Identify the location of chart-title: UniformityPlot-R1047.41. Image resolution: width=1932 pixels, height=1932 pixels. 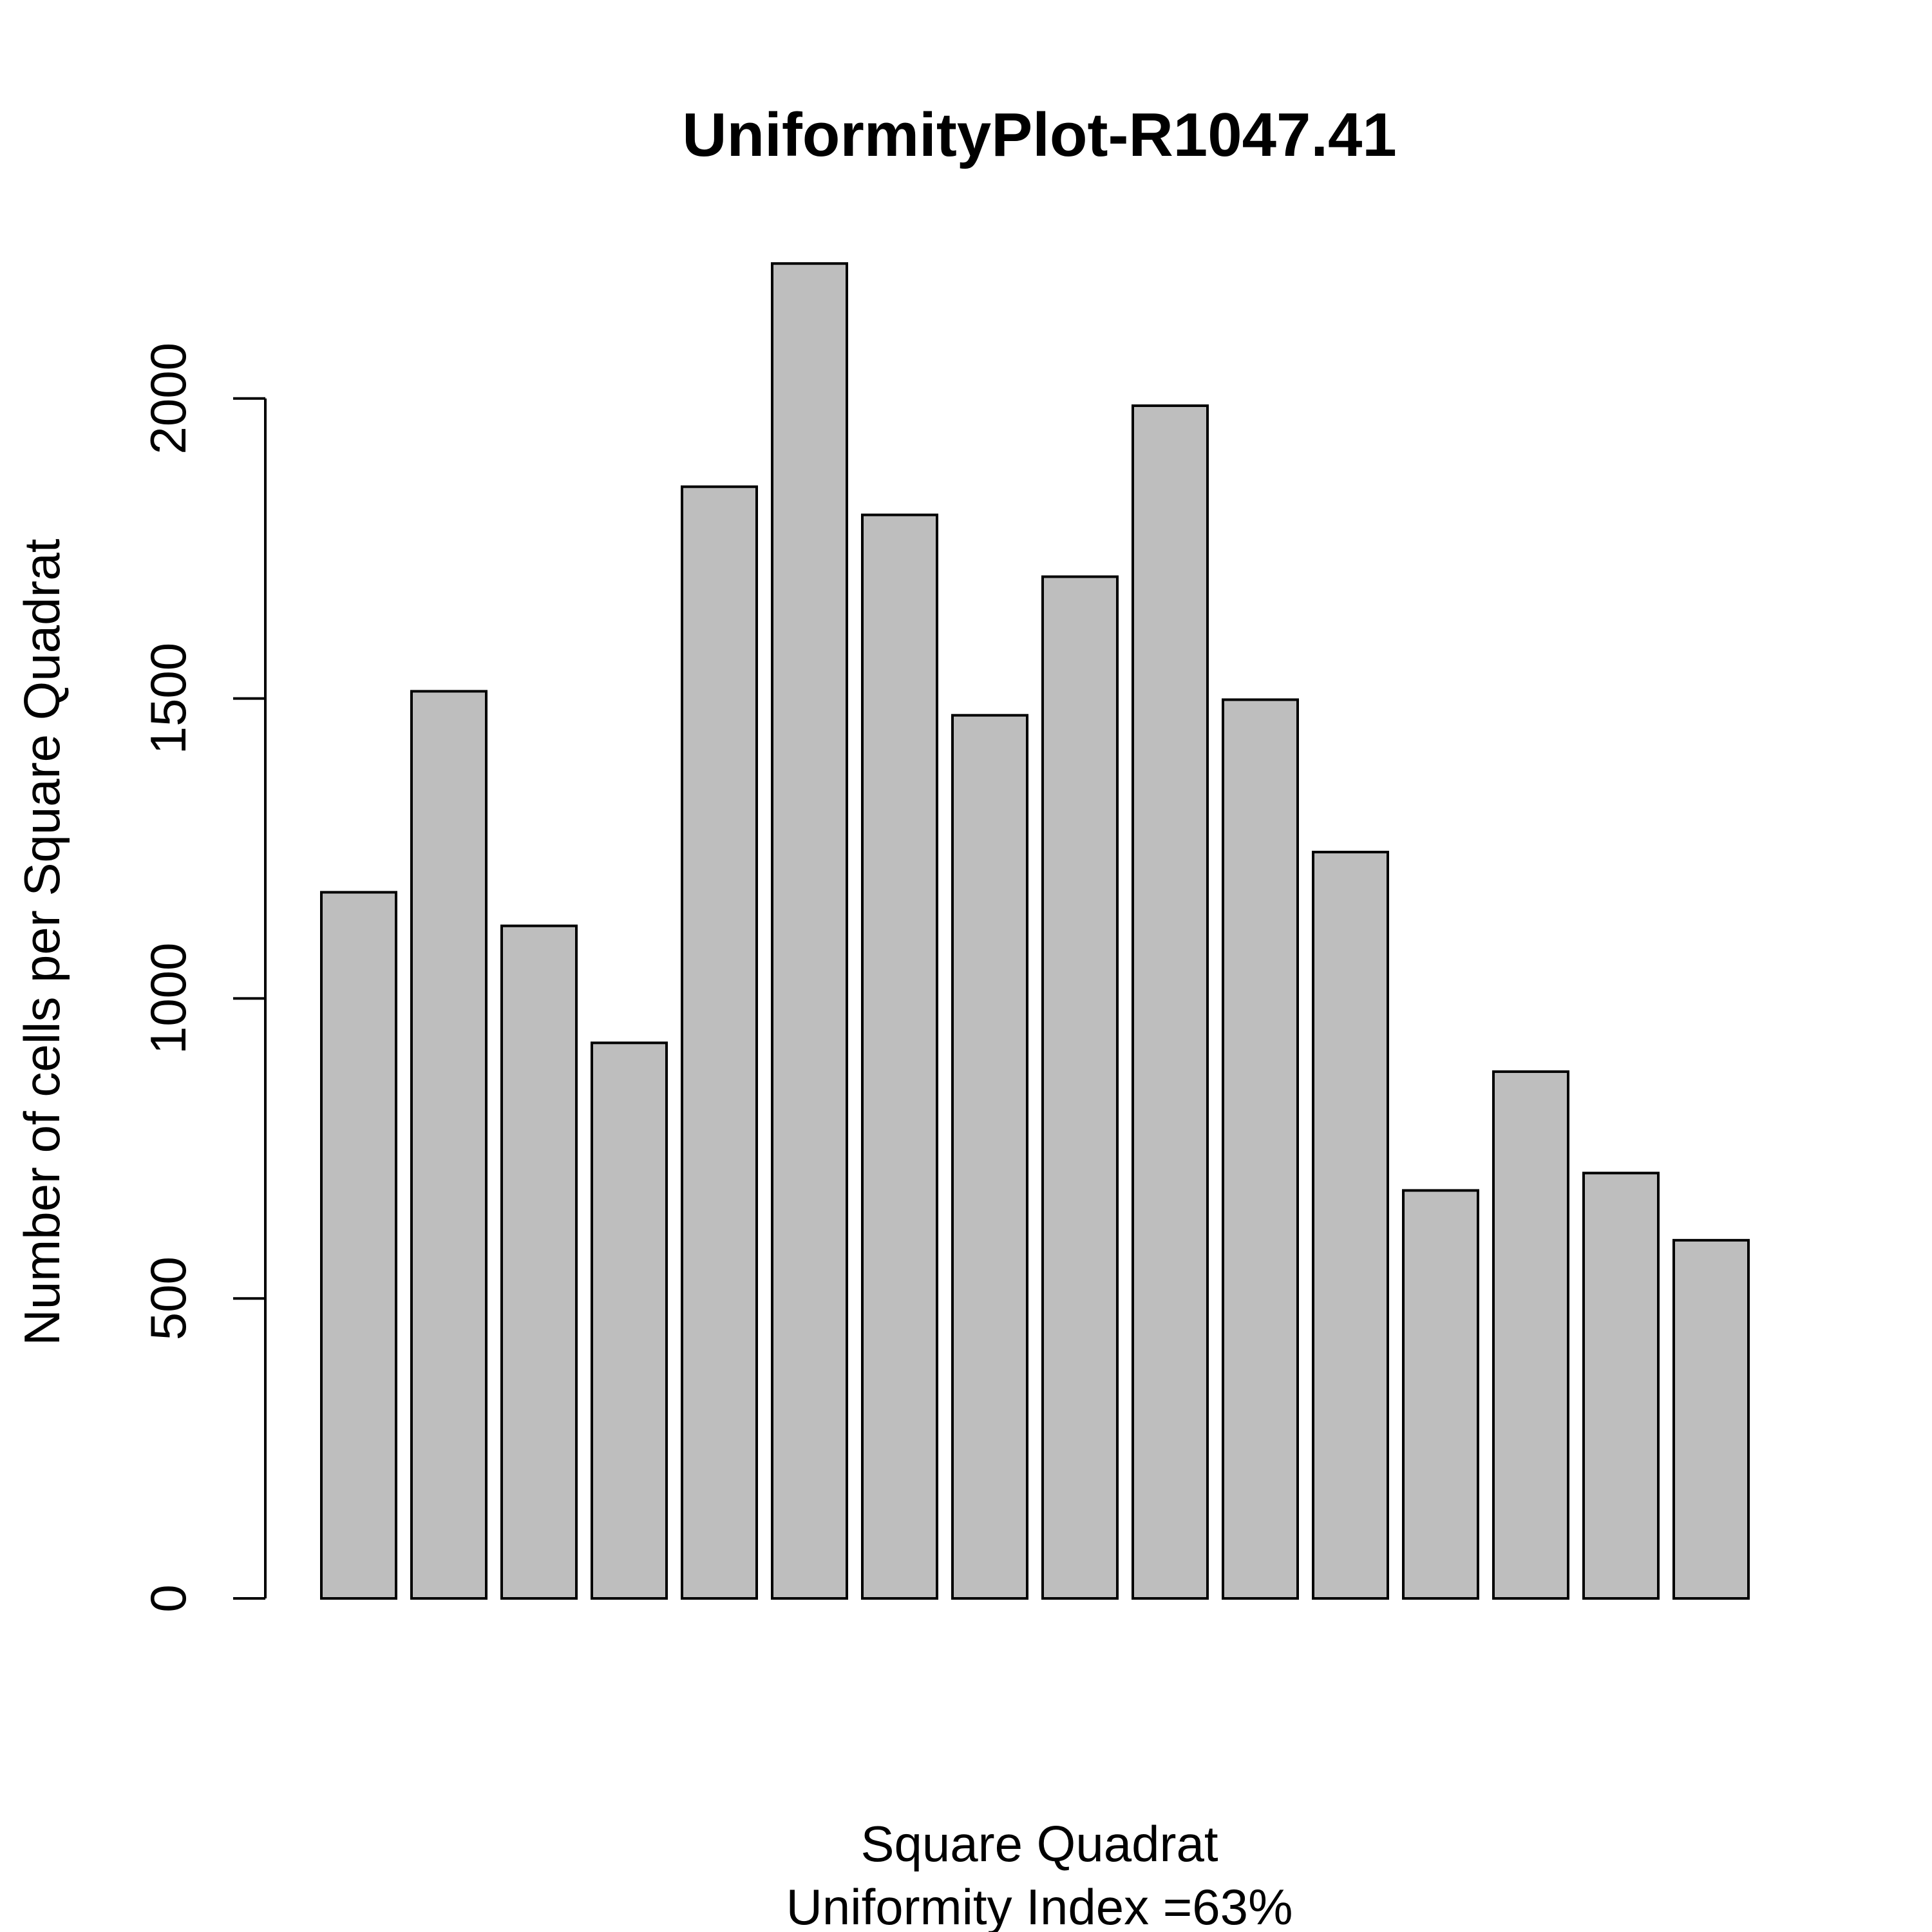
(1039, 135).